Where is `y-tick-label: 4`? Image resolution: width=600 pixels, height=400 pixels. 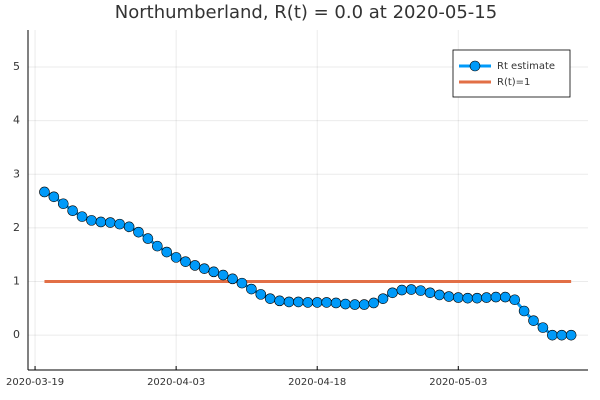 y-tick-label: 4 is located at coordinates (16, 120).